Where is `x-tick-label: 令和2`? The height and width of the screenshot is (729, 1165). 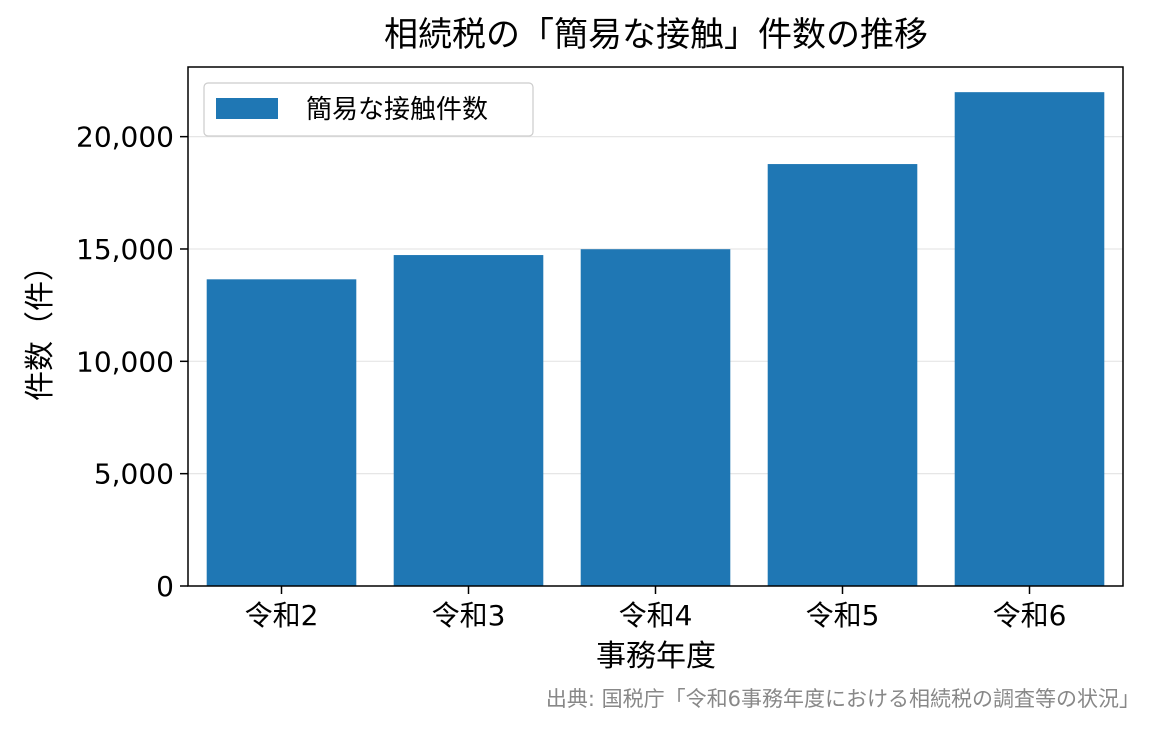 x-tick-label: 令和2 is located at coordinates (282, 615).